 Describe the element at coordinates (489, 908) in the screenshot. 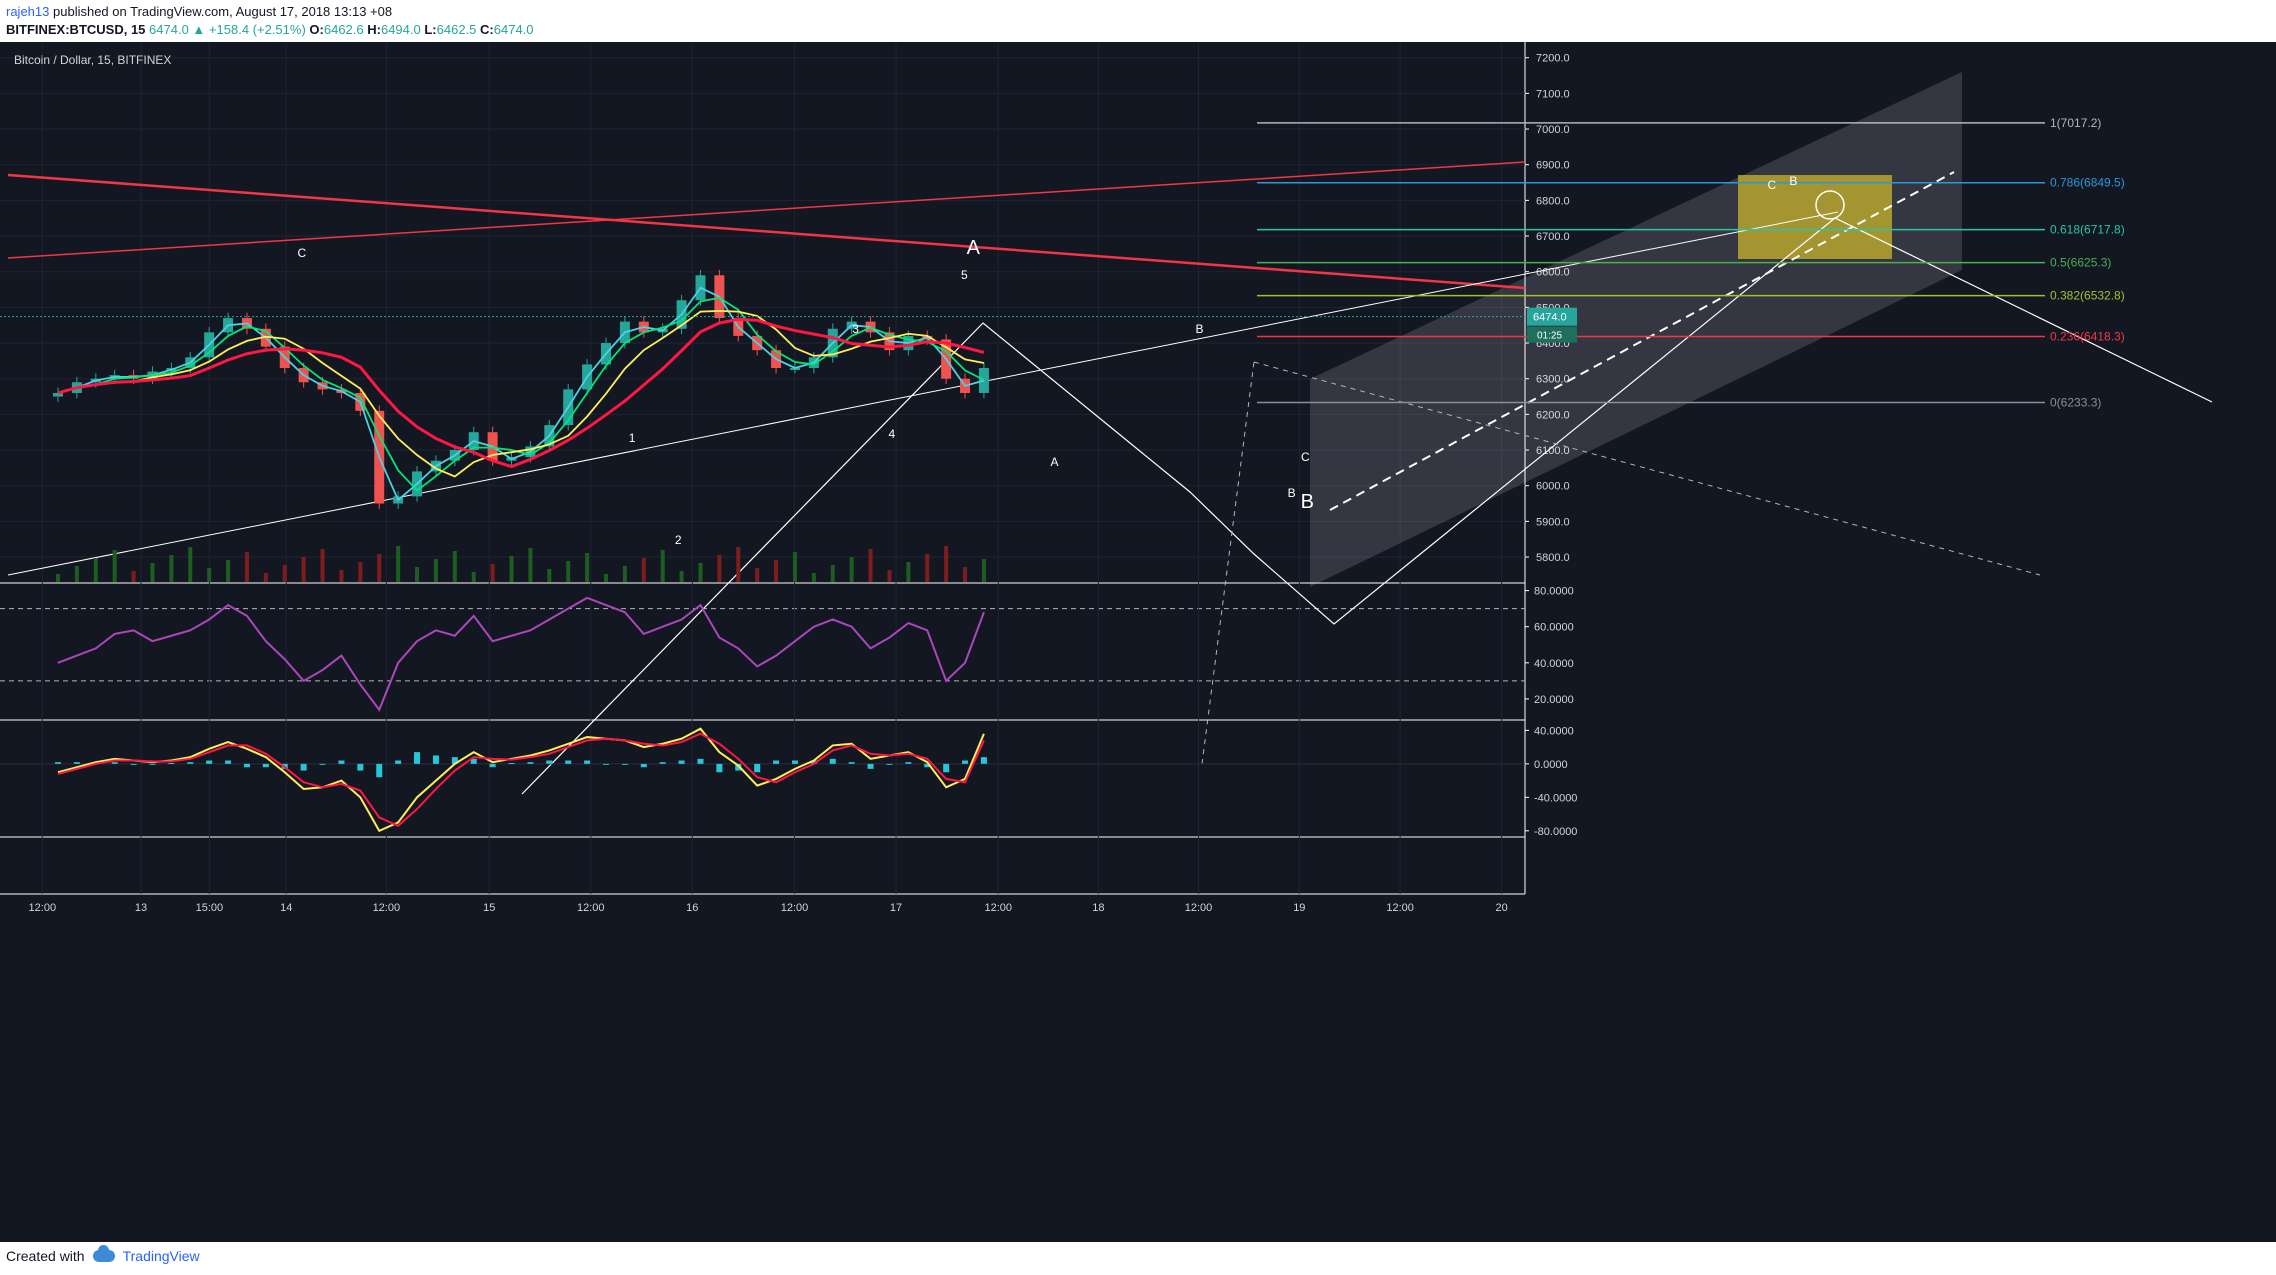

I see `x-tick-label: 15` at that location.